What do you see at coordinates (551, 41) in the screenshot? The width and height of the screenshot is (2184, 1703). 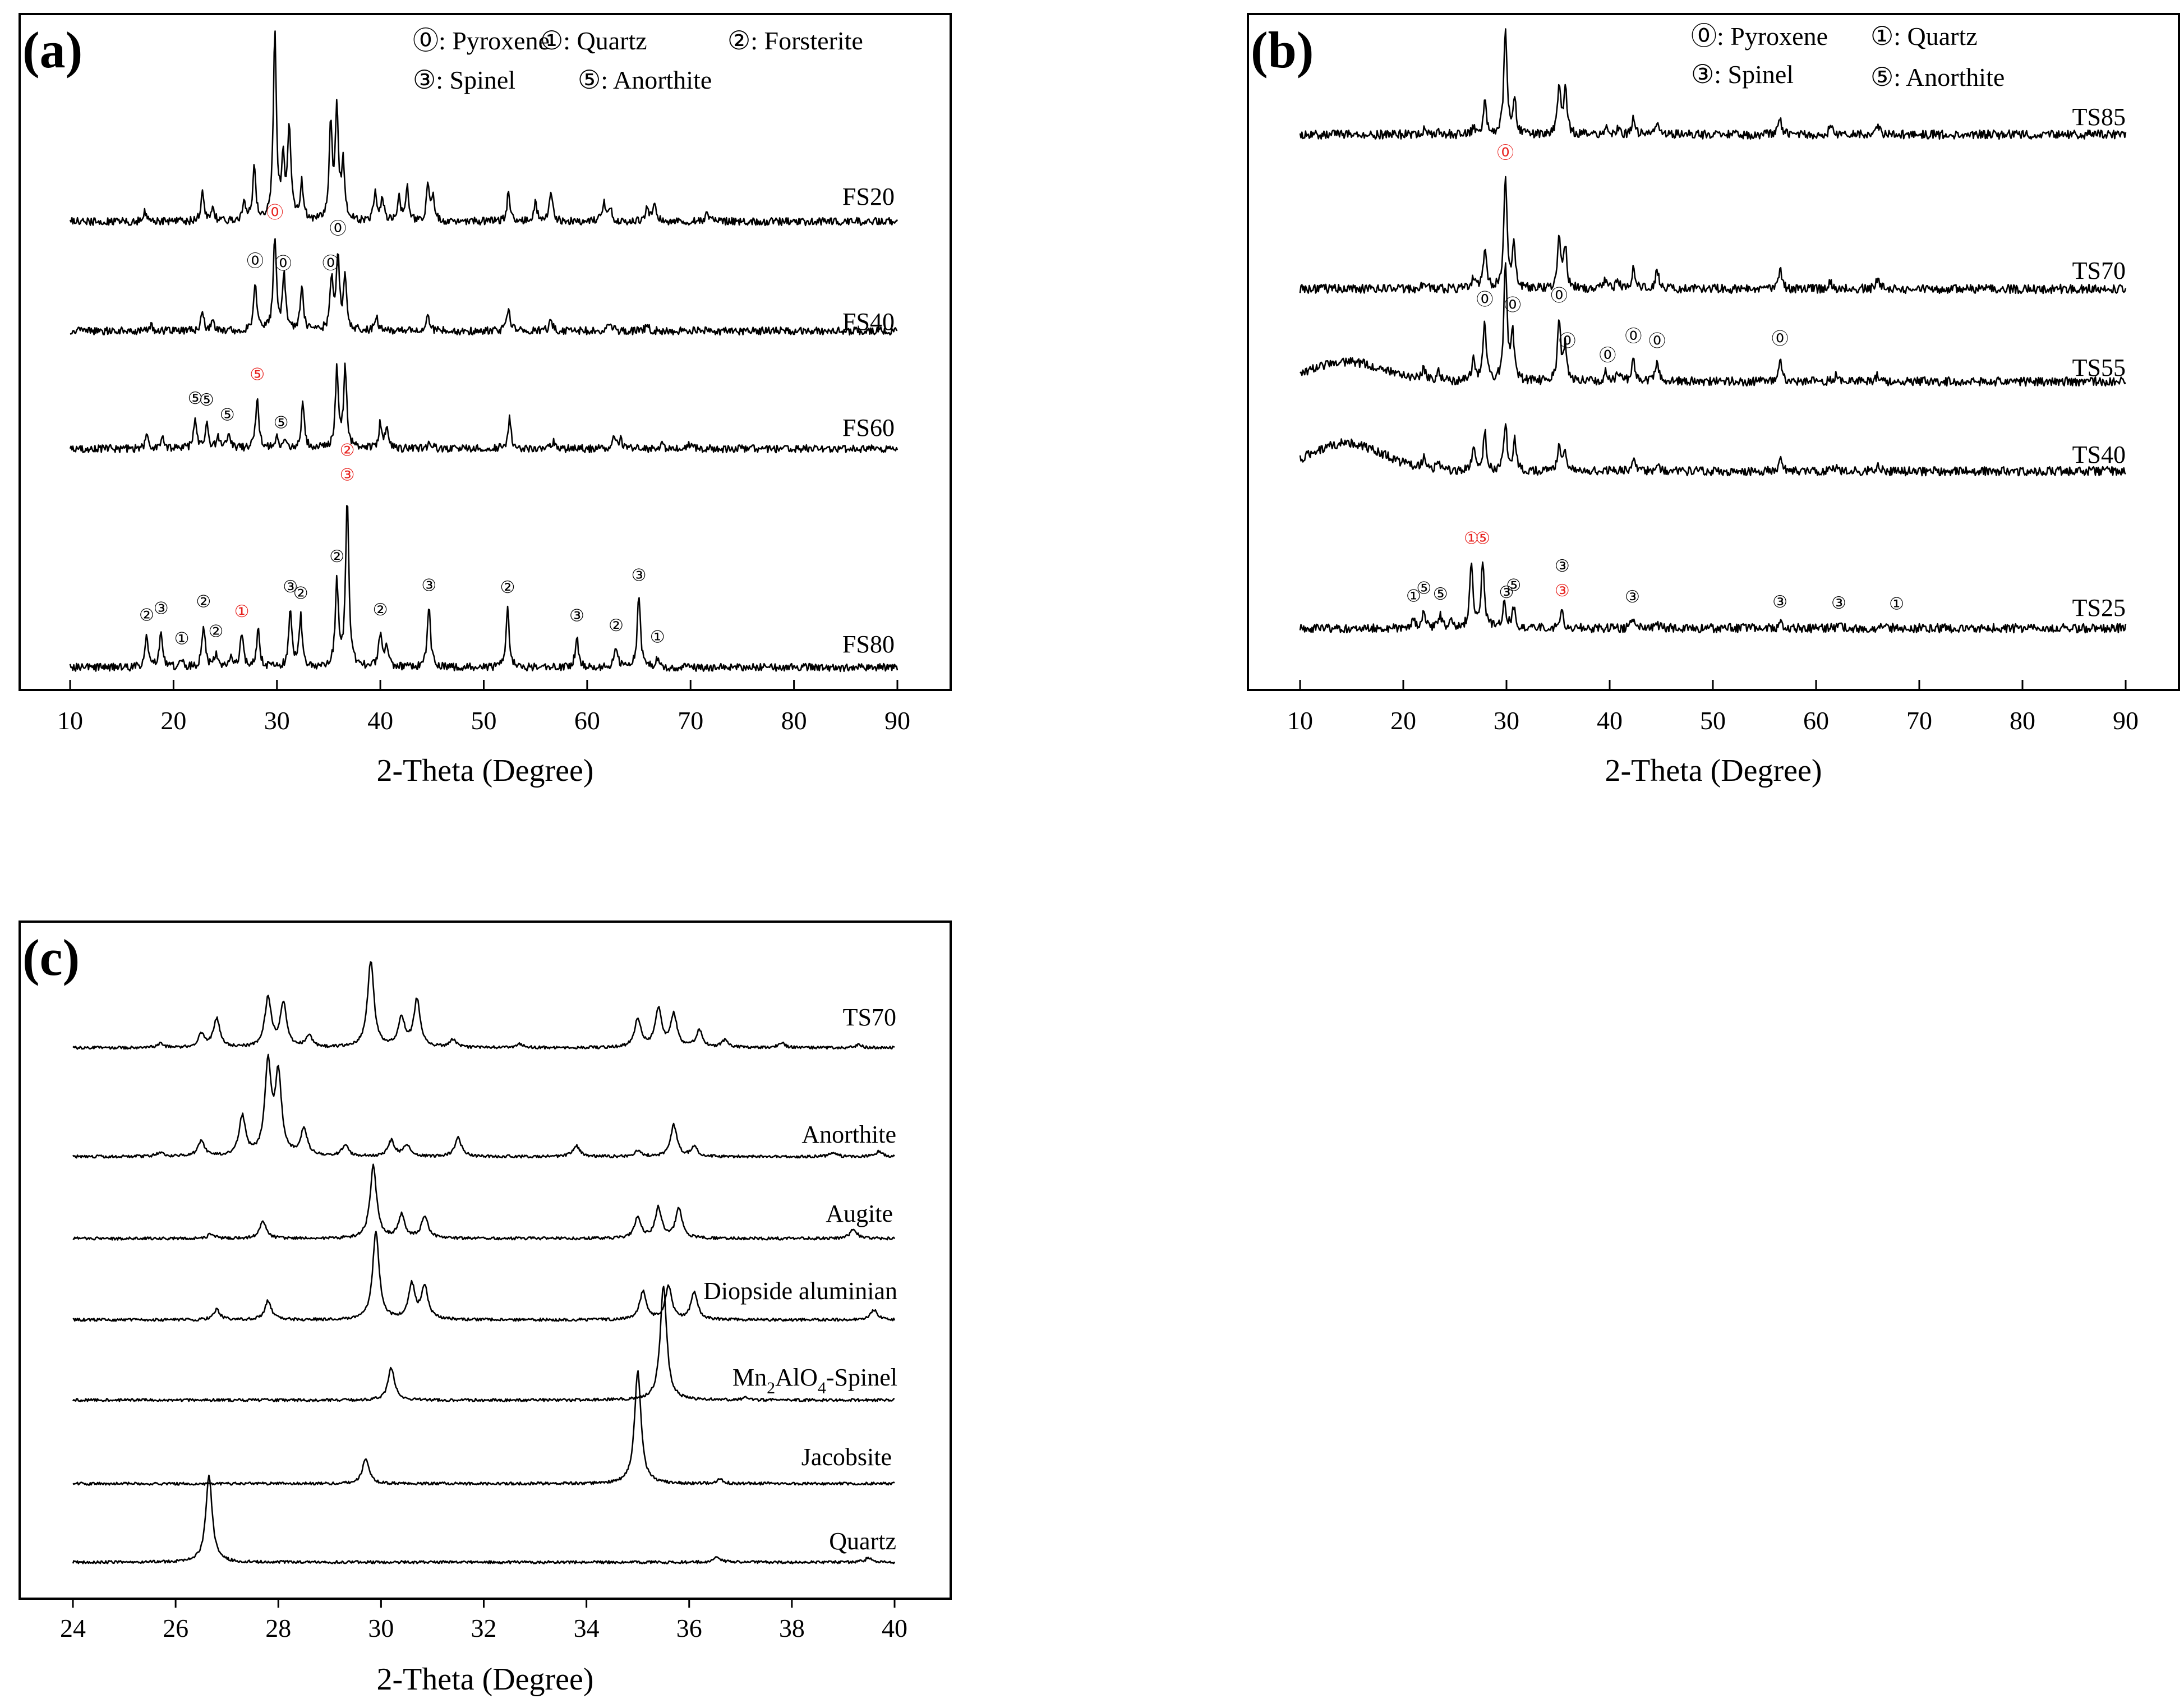 I see `legend-a-quartz-symbol: ①` at bounding box center [551, 41].